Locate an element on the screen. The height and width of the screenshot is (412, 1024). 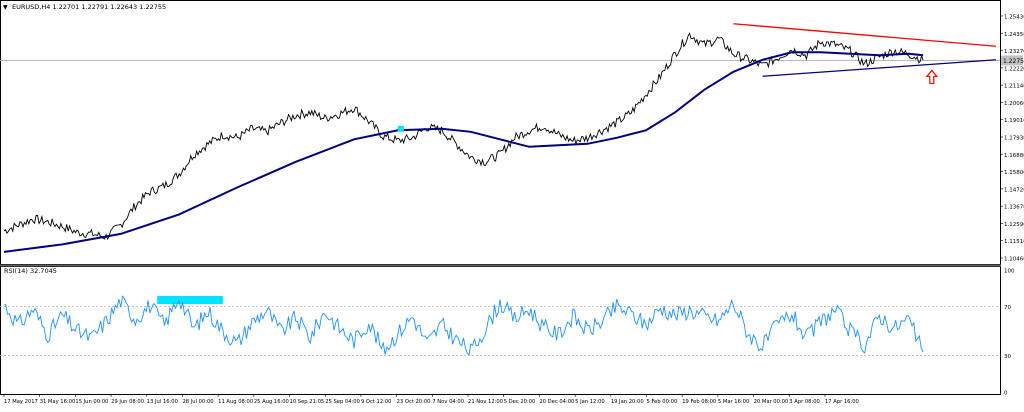
price-tick-label: 1.12590 is located at coordinates (1014, 225).